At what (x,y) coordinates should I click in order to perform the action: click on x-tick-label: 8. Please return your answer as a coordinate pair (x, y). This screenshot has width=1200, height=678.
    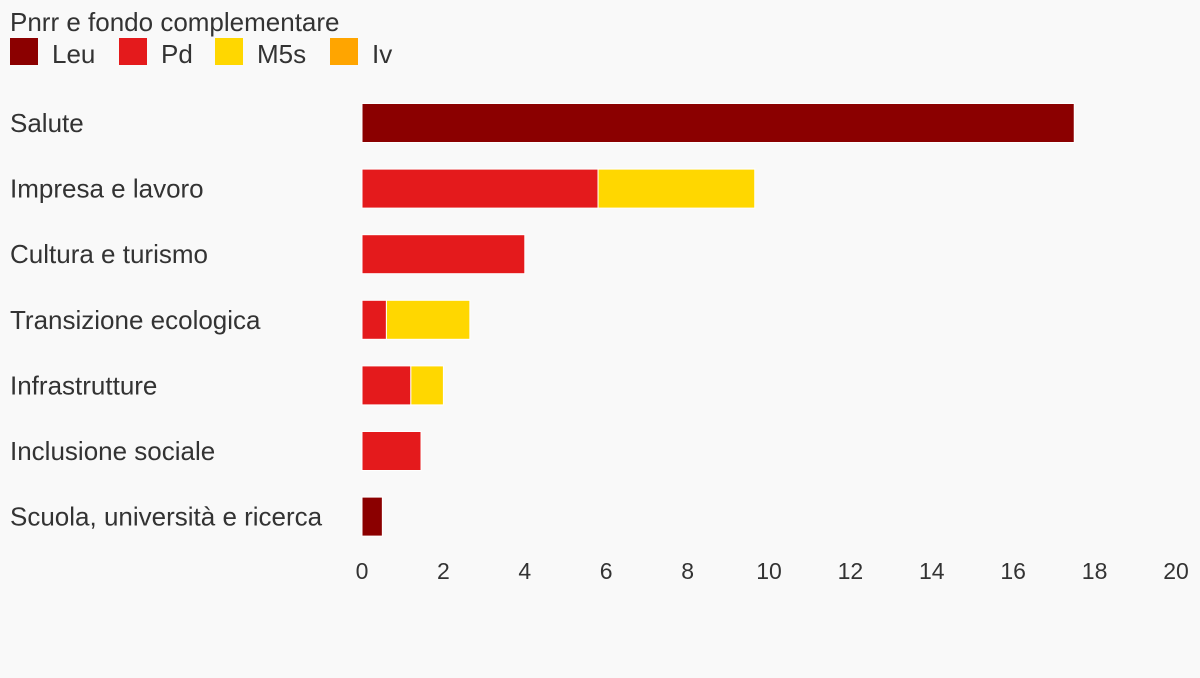
    Looking at the image, I should click on (687, 571).